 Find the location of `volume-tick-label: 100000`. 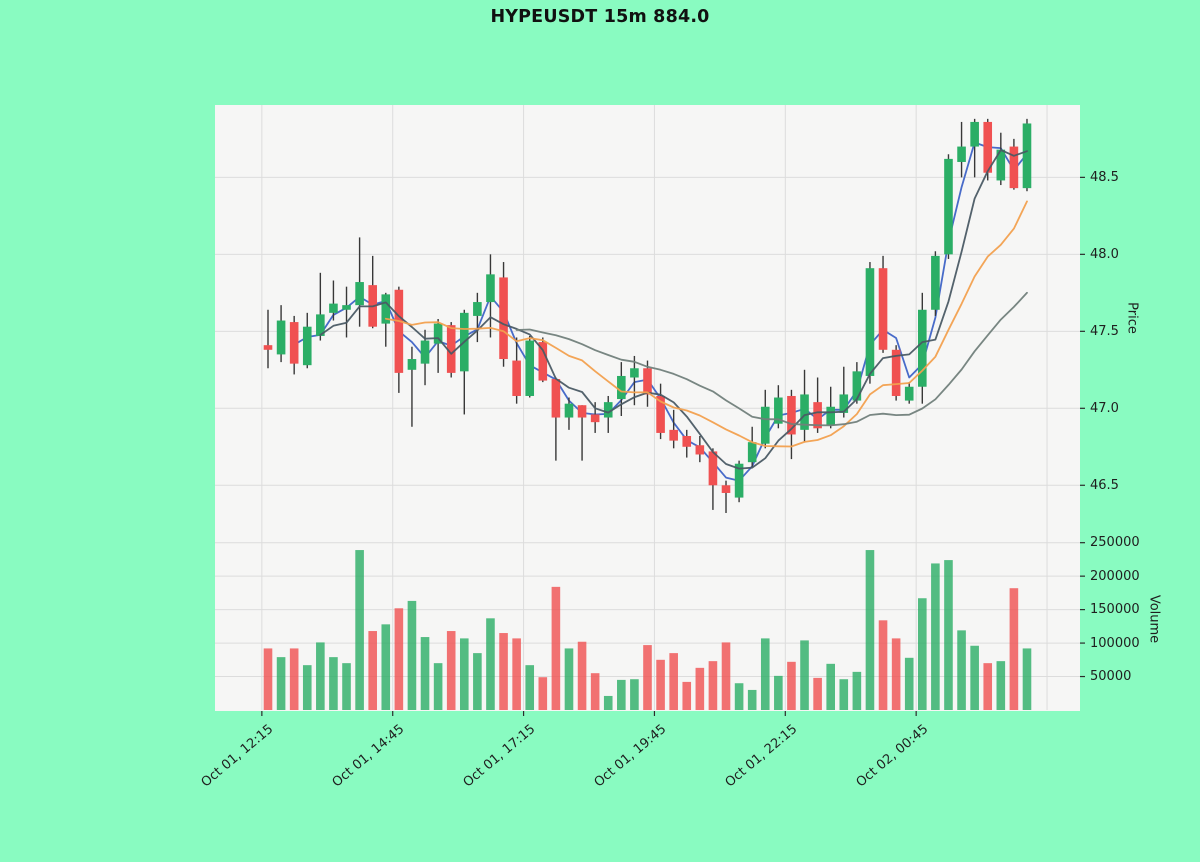

volume-tick-label: 100000 is located at coordinates (1115, 643).